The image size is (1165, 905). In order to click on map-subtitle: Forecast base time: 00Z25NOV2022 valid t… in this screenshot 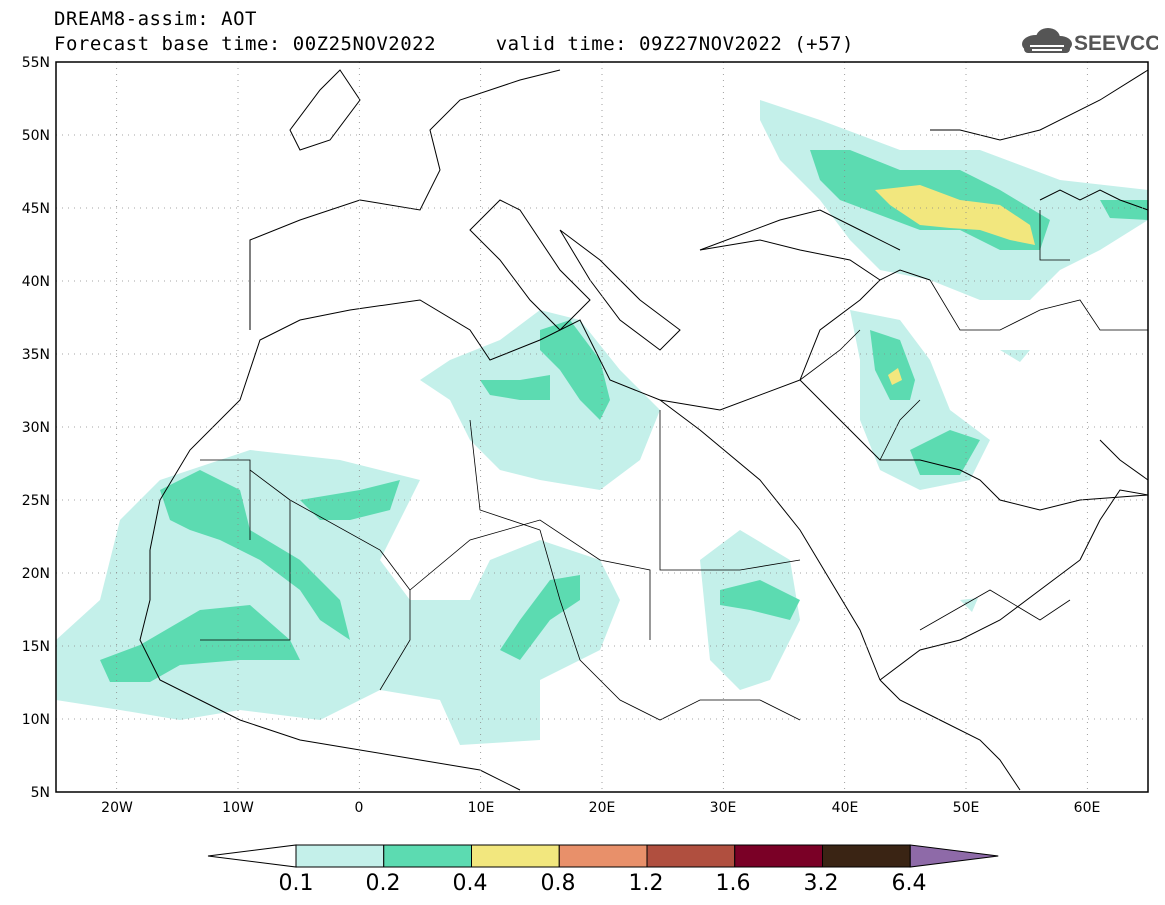, I will do `click(454, 44)`.